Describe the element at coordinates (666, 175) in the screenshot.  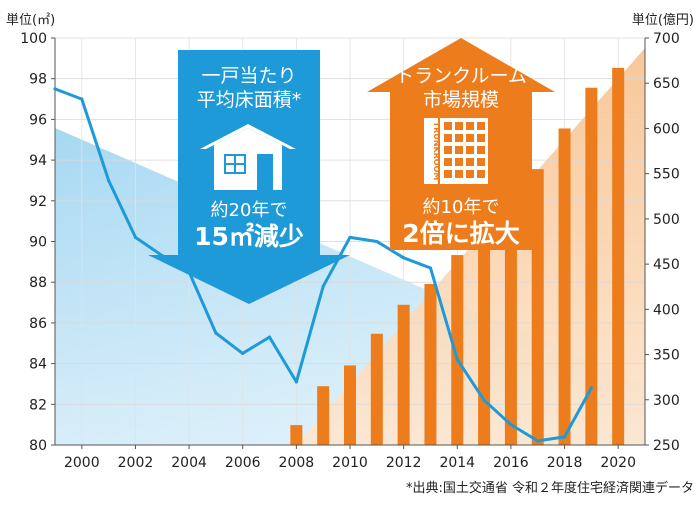
I see `right-axis-tick-label: 550` at that location.